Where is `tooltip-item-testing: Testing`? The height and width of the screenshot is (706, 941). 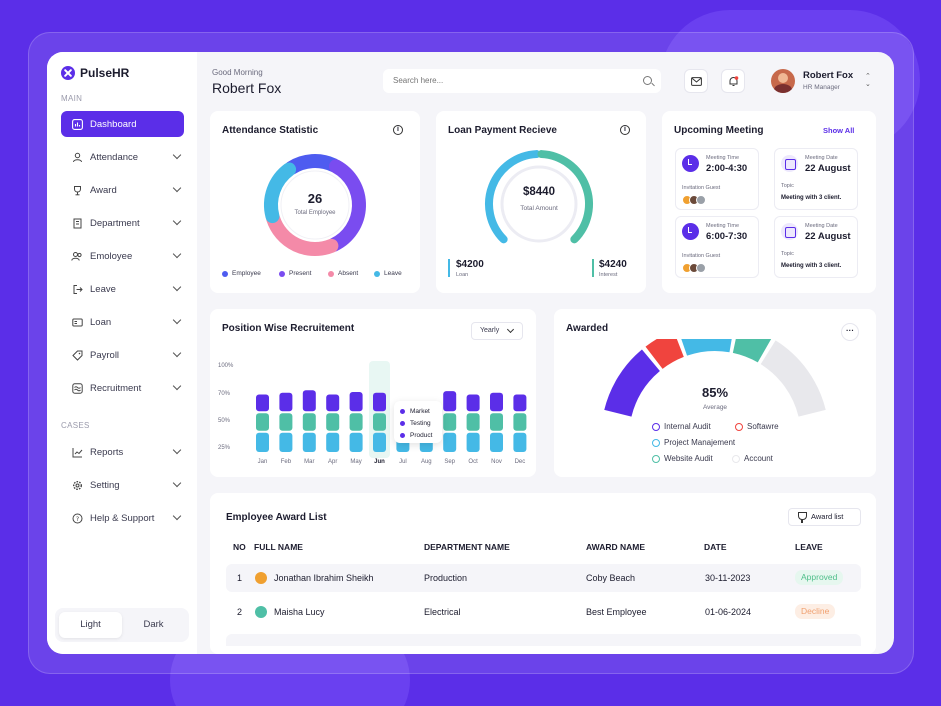 tooltip-item-testing: Testing is located at coordinates (421, 423).